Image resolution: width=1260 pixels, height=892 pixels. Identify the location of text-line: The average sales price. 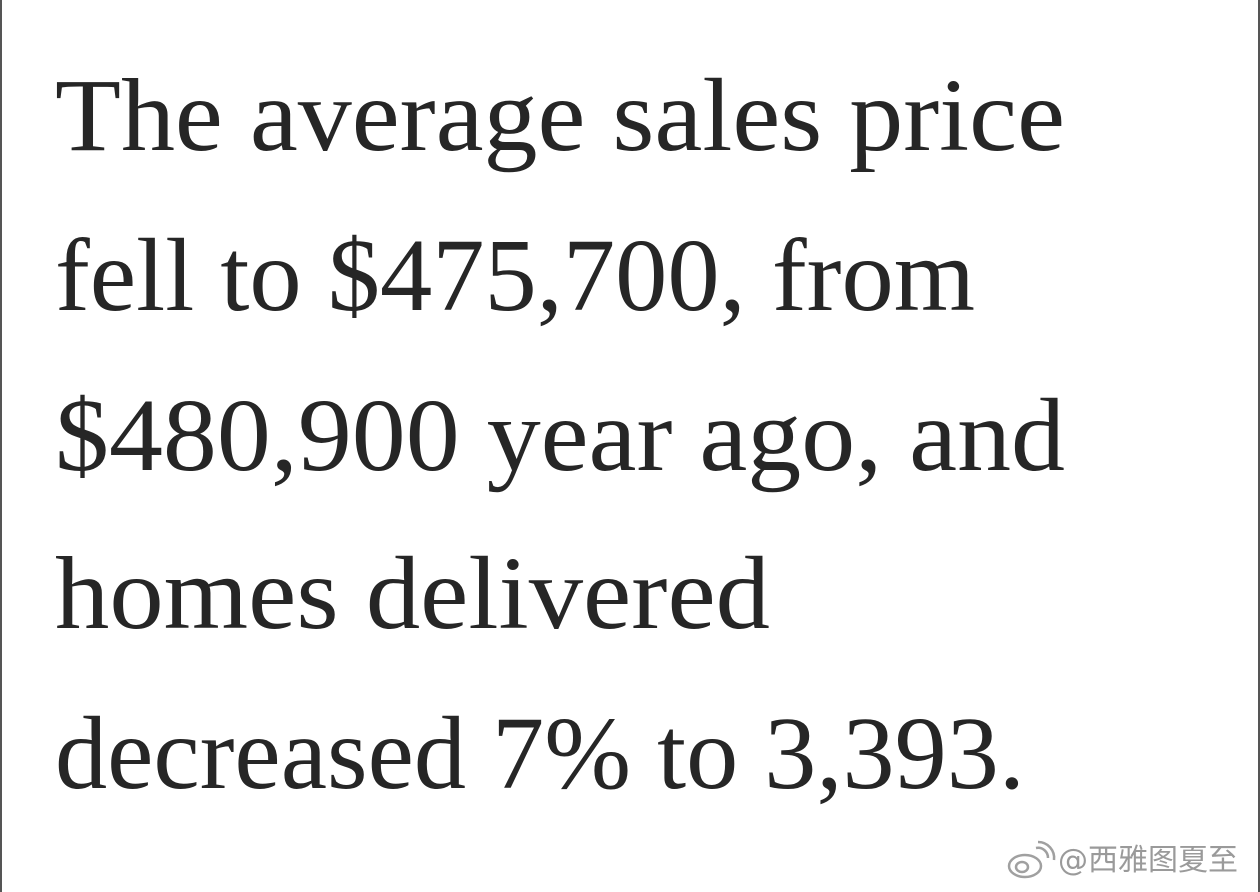
(560, 115).